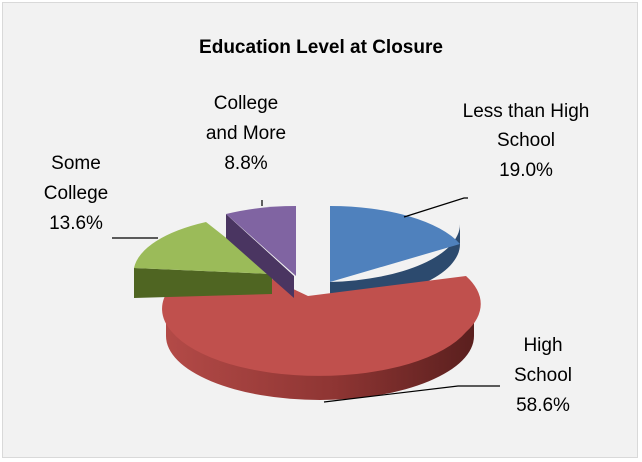 This screenshot has width=642, height=462. Describe the element at coordinates (321, 47) in the screenshot. I see `chart-title: Education Level at Closure` at that location.